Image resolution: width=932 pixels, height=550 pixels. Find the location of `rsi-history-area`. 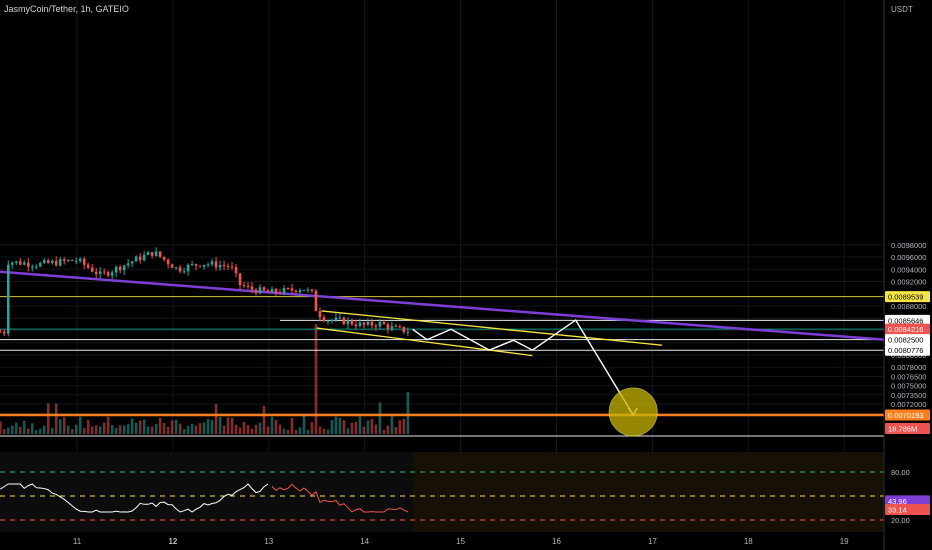

rsi-history-area is located at coordinates (206, 492).